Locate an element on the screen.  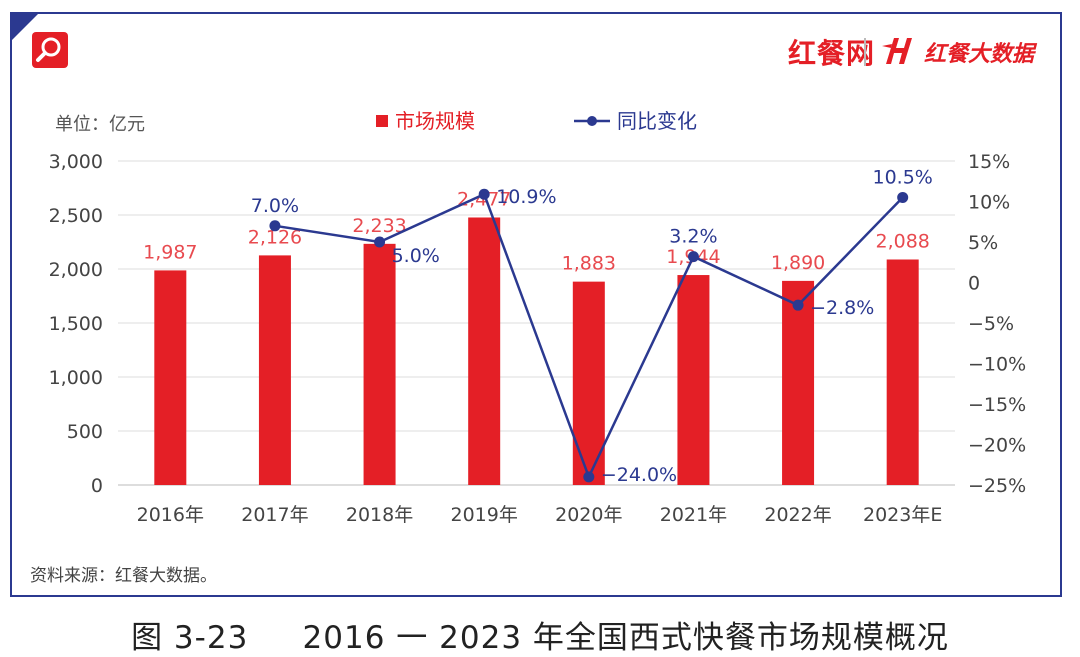
y-right-tick-label: −5% is located at coordinates (991, 324).